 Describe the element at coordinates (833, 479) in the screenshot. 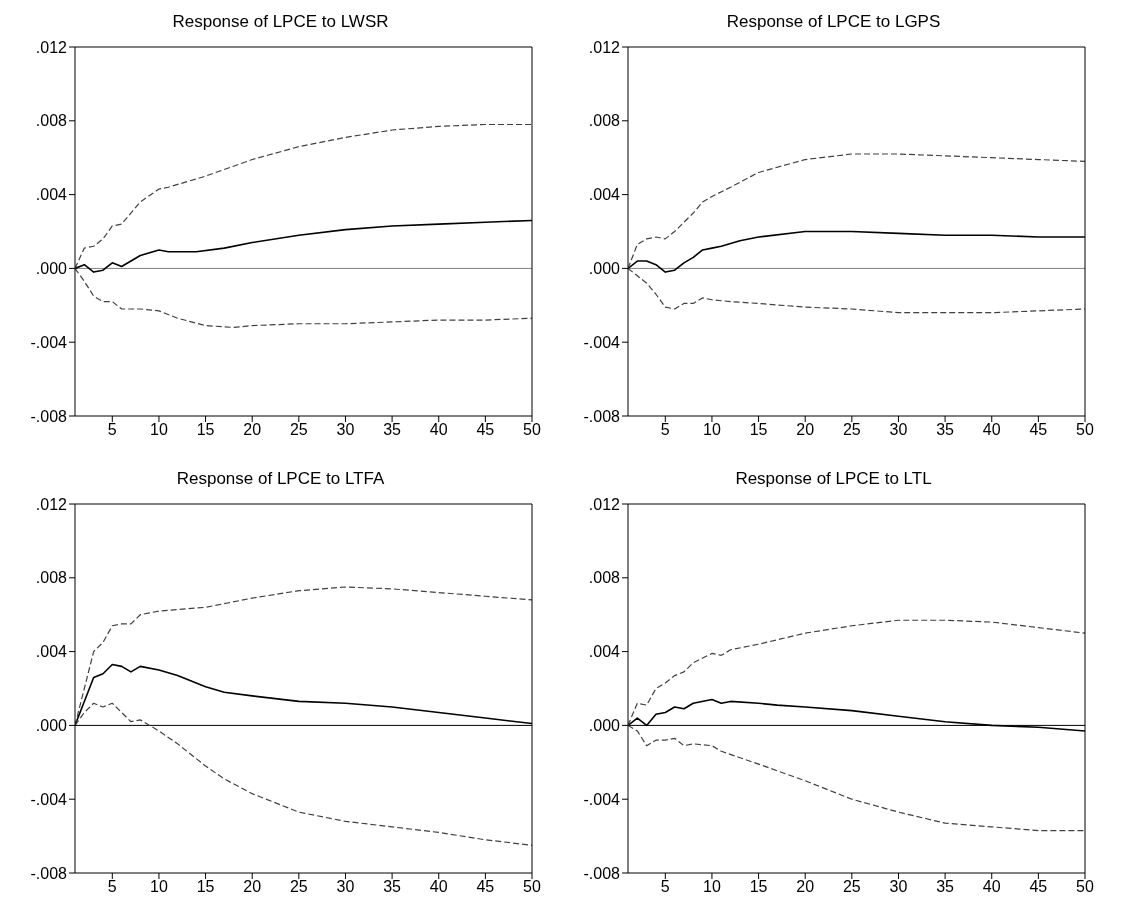

I see `chart-title: Response of LPCE to LTL` at that location.